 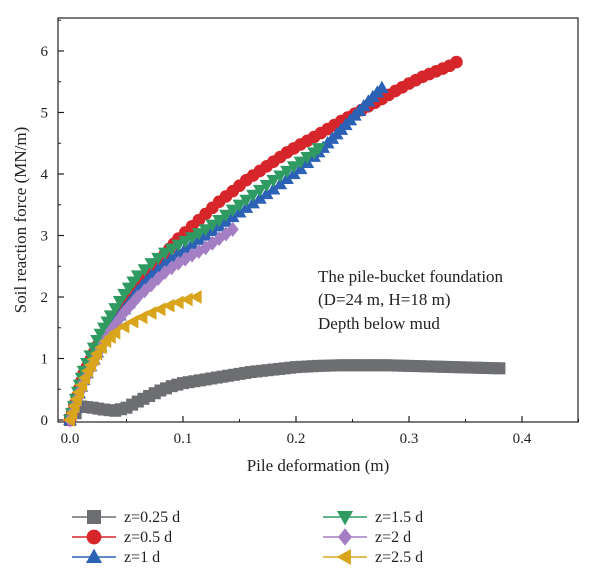 I want to click on y-tick-label: 5, so click(x=45, y=114).